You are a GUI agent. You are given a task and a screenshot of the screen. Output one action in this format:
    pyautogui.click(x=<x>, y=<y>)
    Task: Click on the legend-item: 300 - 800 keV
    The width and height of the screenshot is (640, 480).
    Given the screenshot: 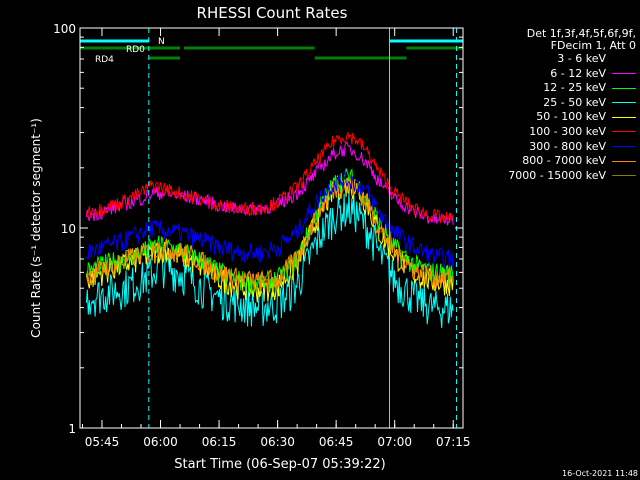 What is the action you would take?
    pyautogui.click(x=572, y=147)
    